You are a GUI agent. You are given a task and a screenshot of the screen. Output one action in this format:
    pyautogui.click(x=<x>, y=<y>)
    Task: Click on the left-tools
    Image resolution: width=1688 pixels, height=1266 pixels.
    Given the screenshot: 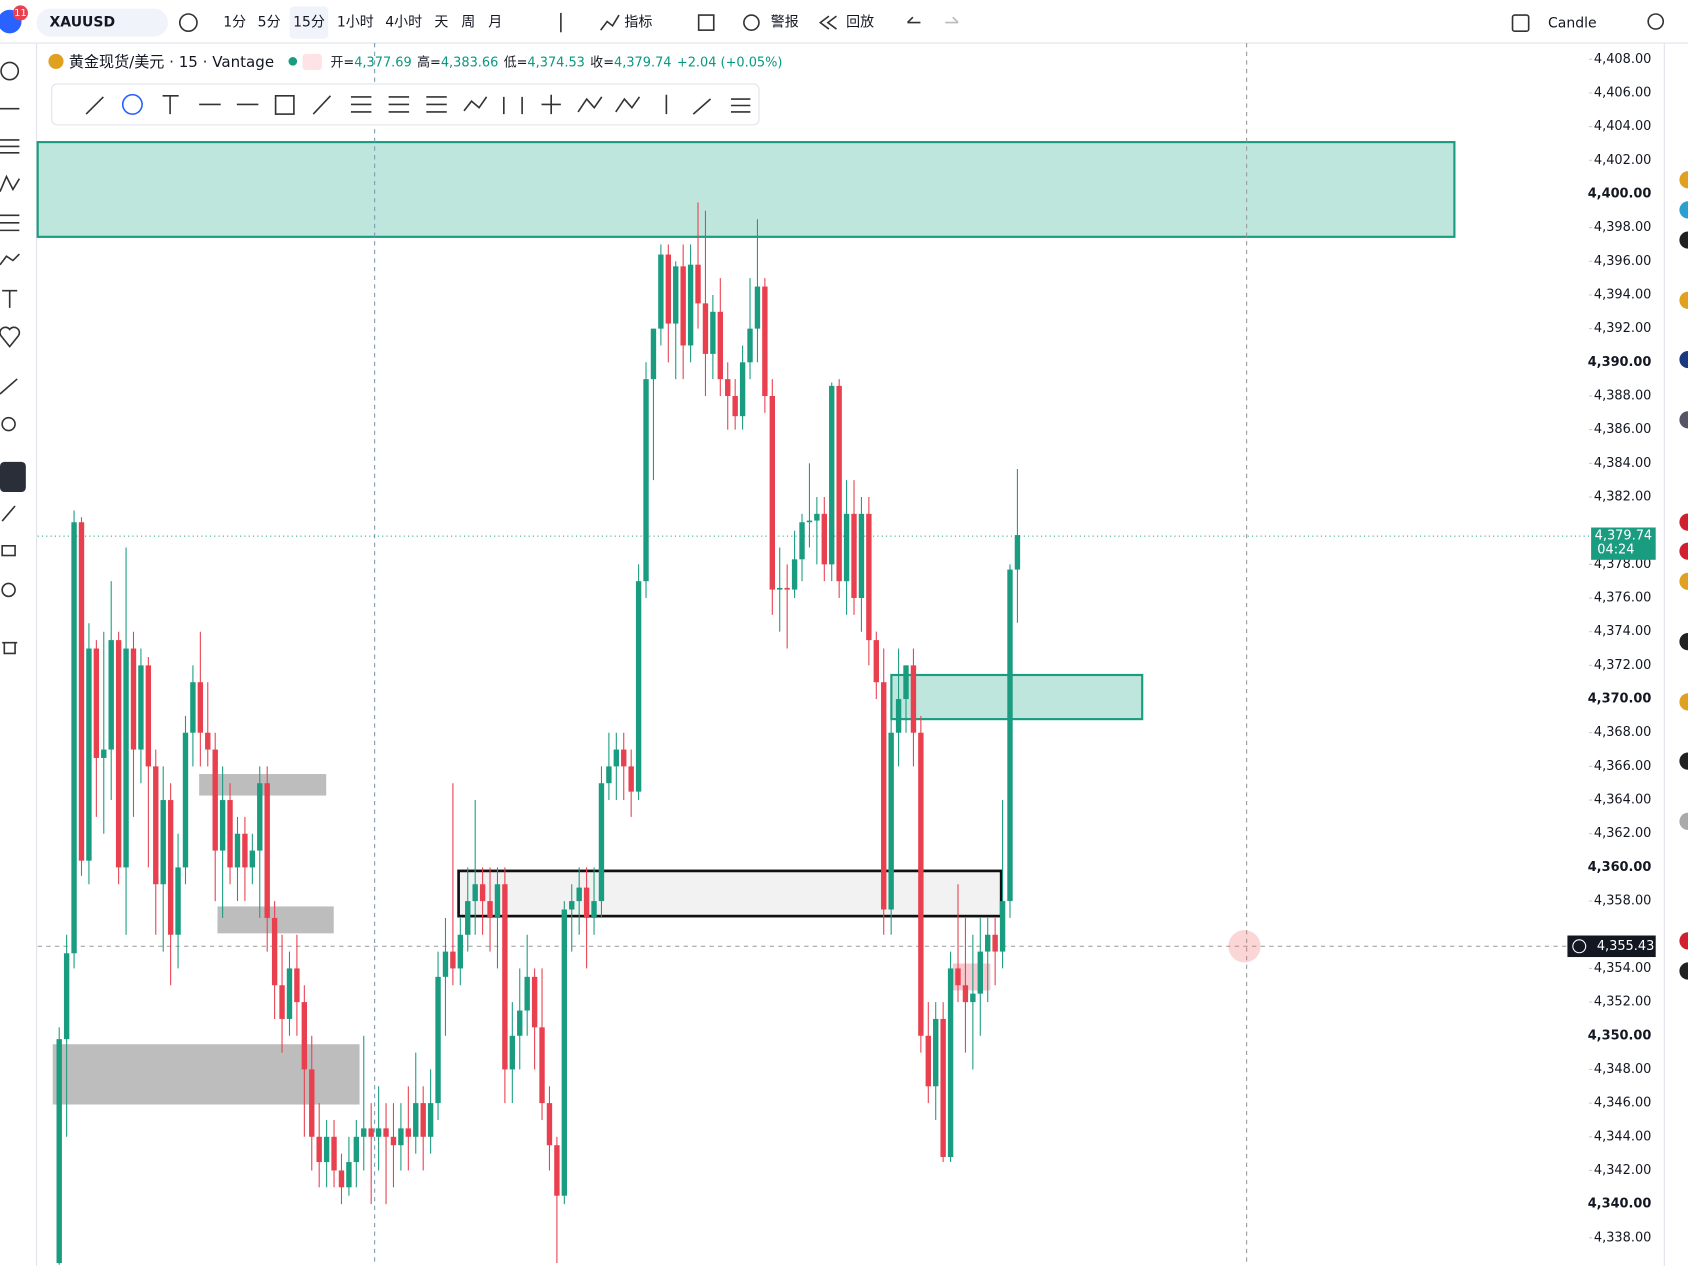 What is the action you would take?
    pyautogui.click(x=10, y=358)
    